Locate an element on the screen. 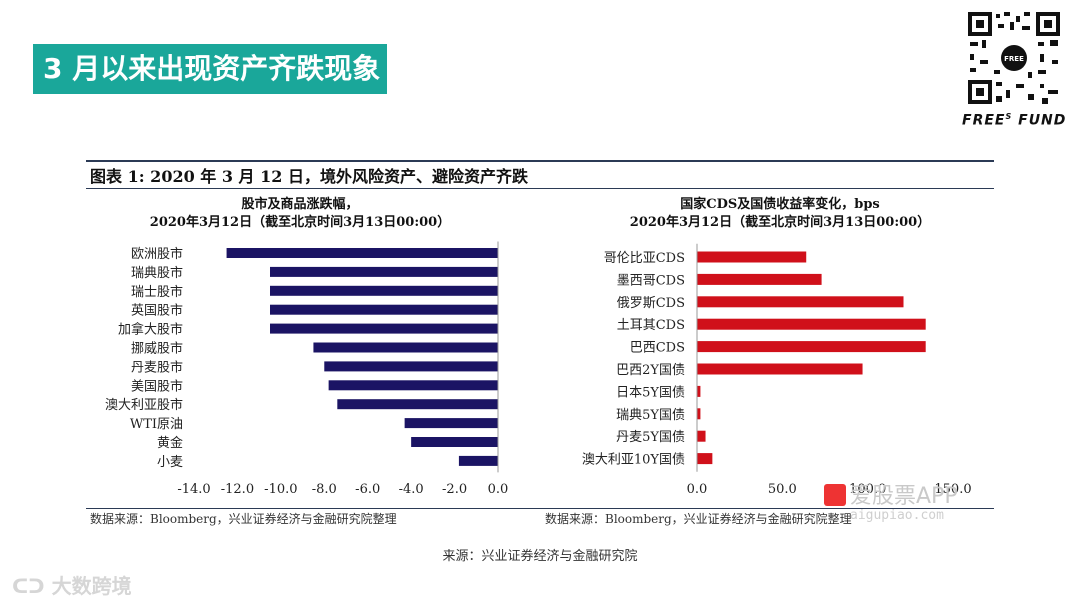 The image size is (1080, 605). url-watermark: aigupiao.com is located at coordinates (897, 515).